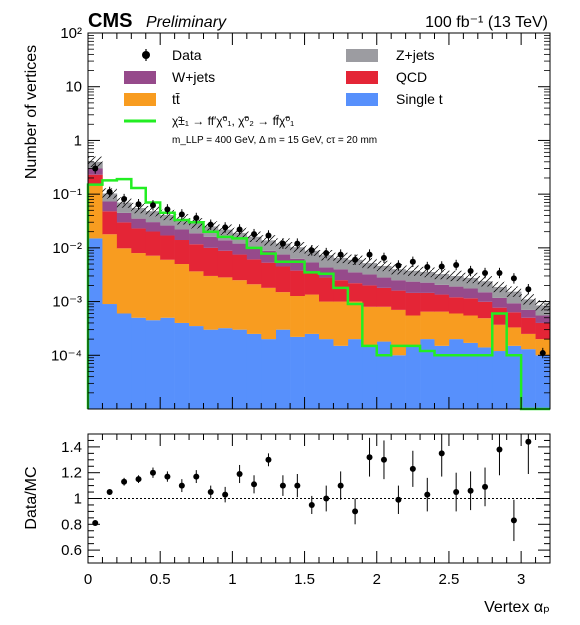 This screenshot has width=580, height=625. I want to click on stack-bar-tt--3, so click(139, 285).